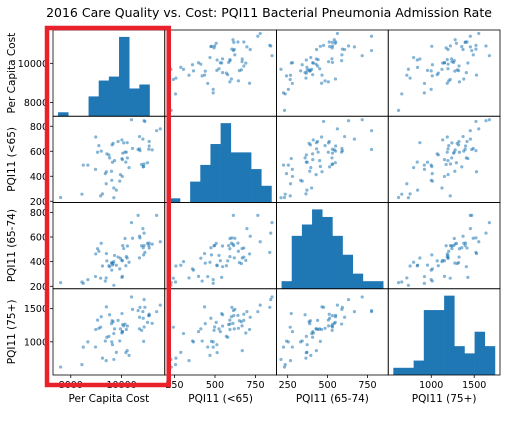 This screenshot has height=433, width=510. Describe the element at coordinates (220, 339) in the screenshot. I see `panel-3-1: 250 500 750` at that location.